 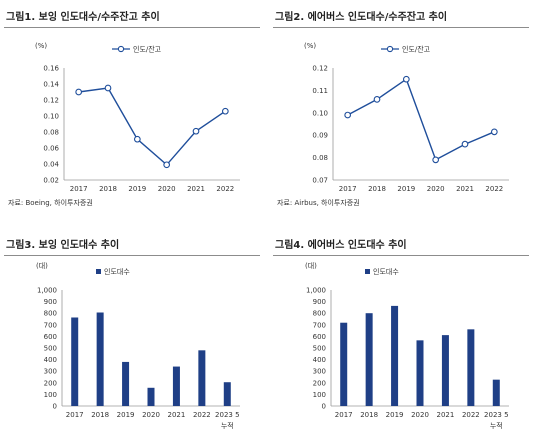 I want to click on y-tick-label: 0.04, so click(x=51, y=165).